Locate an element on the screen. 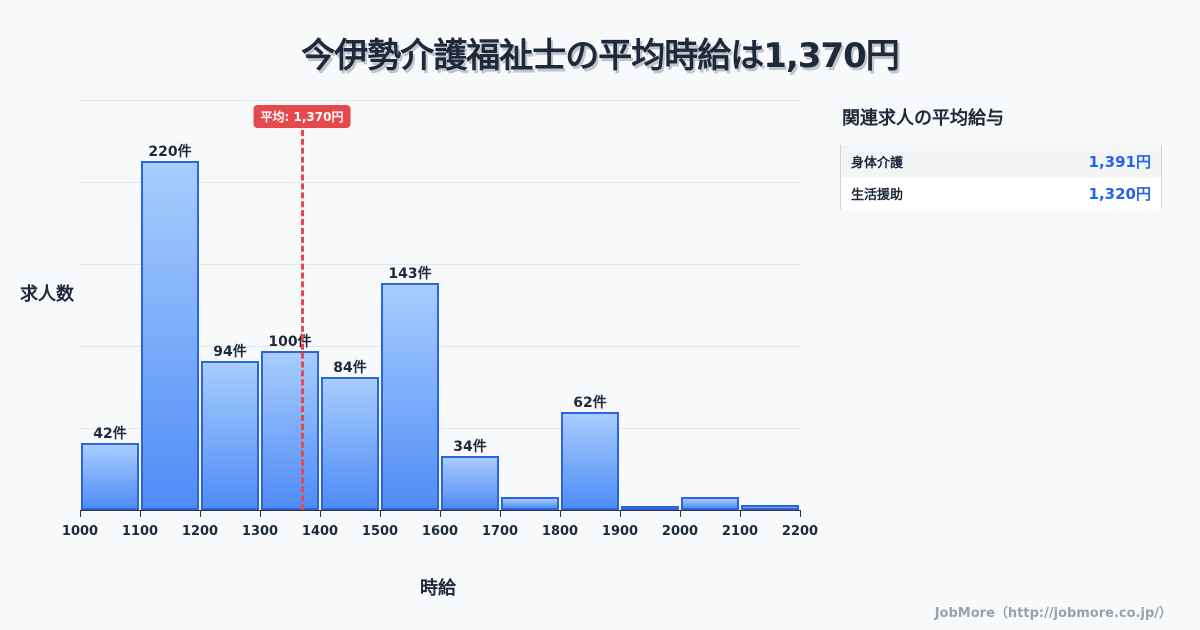 The height and width of the screenshot is (630, 1200). x-tick-label: 1300 is located at coordinates (260, 531).